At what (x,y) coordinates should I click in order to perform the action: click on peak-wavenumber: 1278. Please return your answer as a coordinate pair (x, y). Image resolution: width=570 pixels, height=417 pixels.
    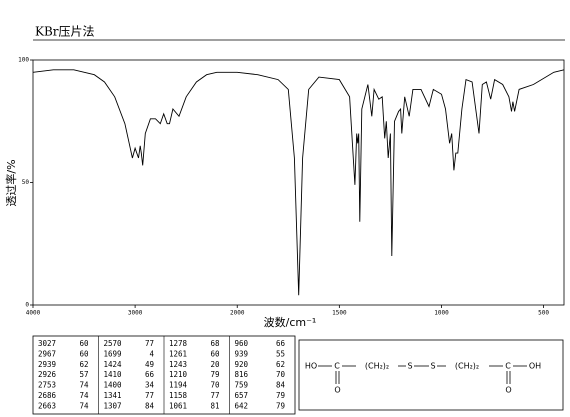
    Looking at the image, I should click on (178, 343).